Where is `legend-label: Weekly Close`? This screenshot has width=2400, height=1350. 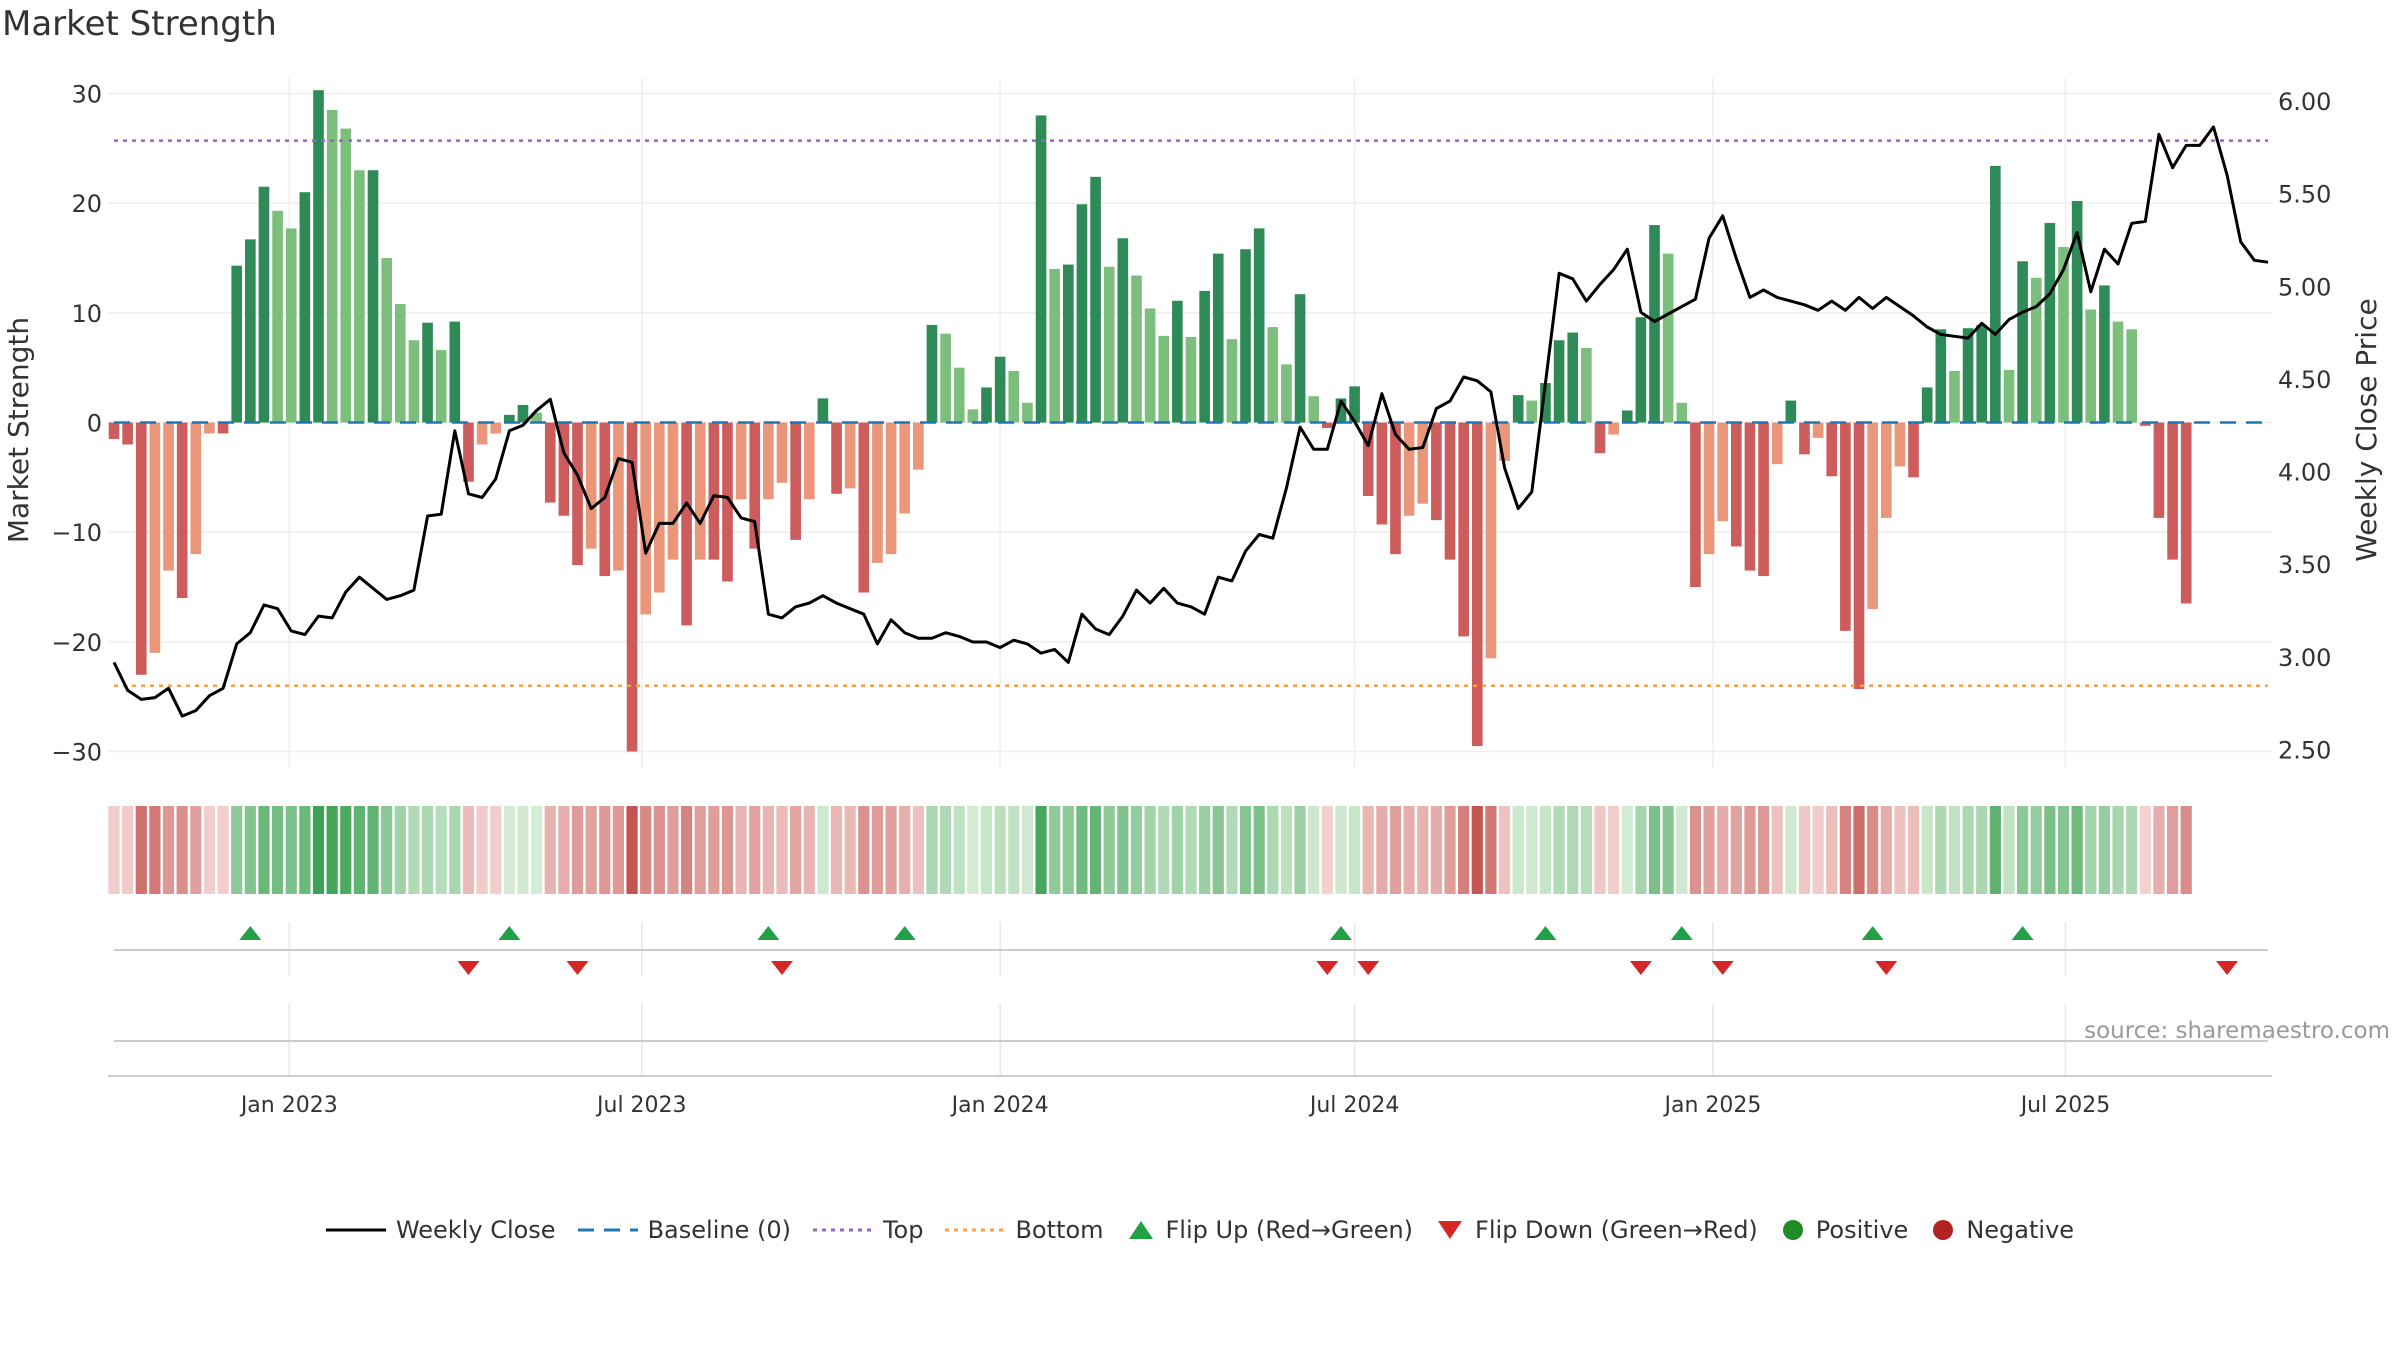
legend-label: Weekly Close is located at coordinates (475, 1230).